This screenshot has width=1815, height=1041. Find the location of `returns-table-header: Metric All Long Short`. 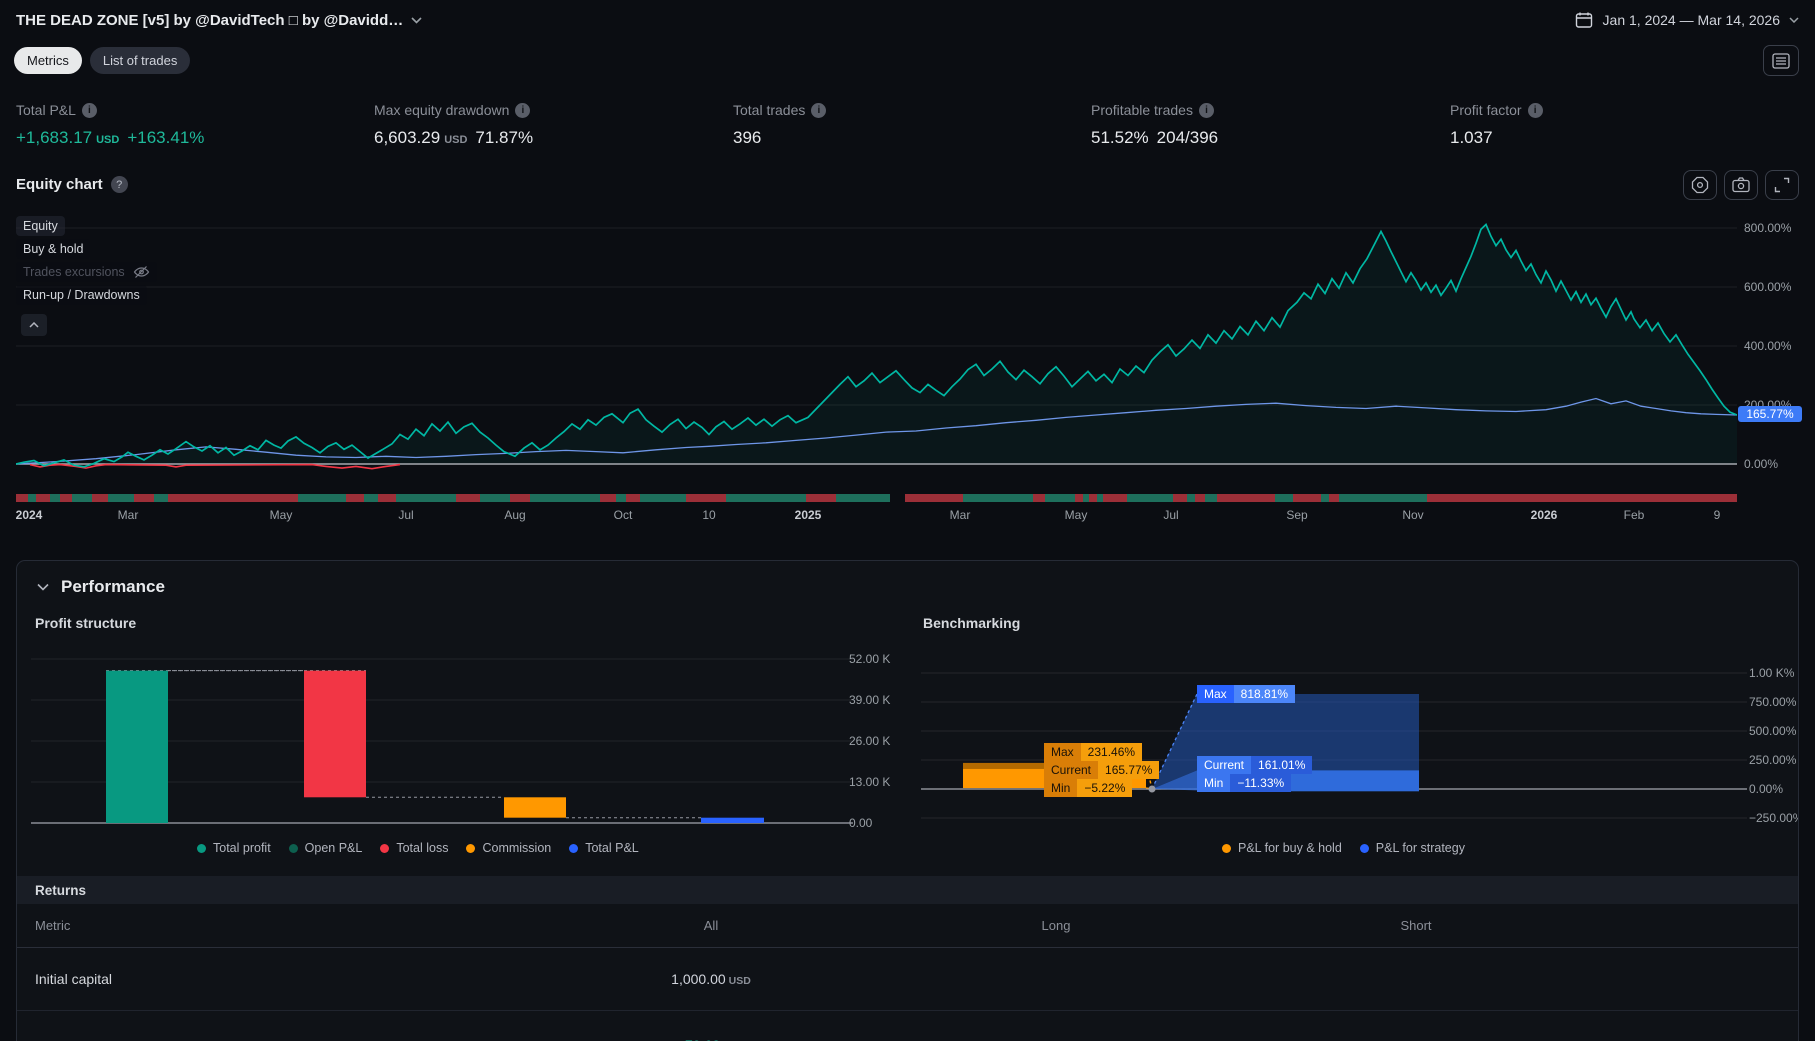

returns-table-header: Metric All Long Short is located at coordinates (907, 926).